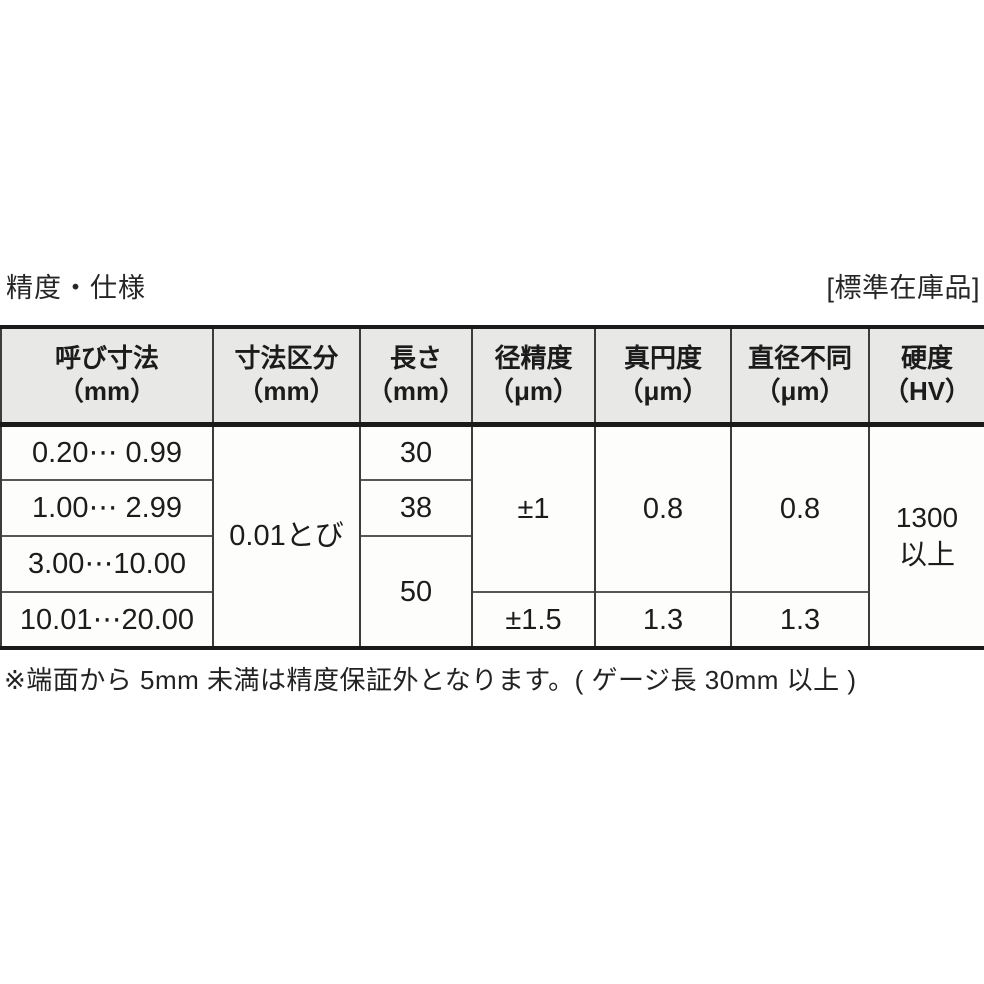  What do you see at coordinates (533, 358) in the screenshot?
I see `header-label: 径精度` at bounding box center [533, 358].